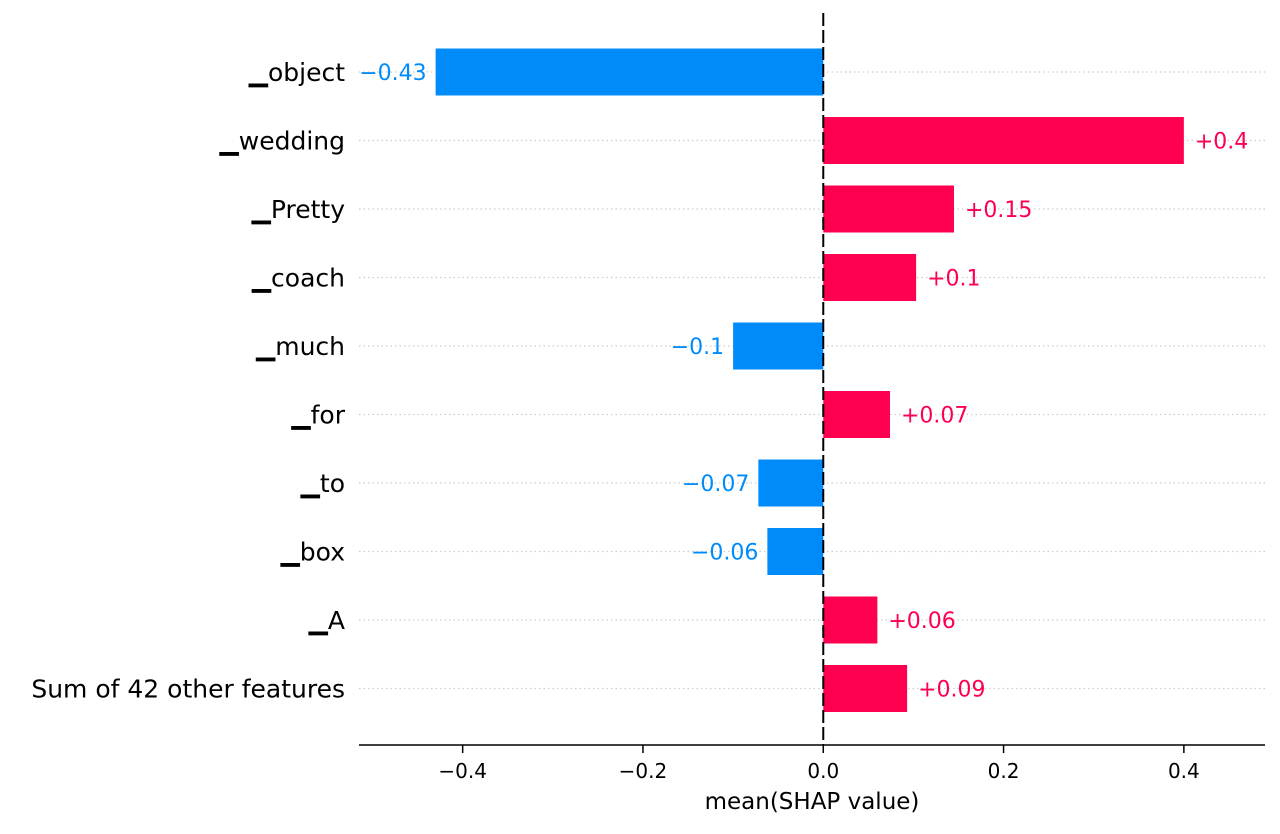  Describe the element at coordinates (953, 279) in the screenshot. I see `bar-value-label: +0.1` at that location.